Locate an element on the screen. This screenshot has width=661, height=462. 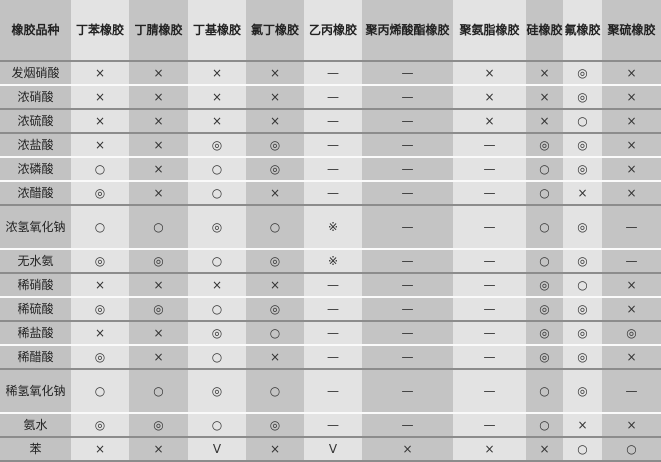
table-row: 氨水 ◎ ◎ ○ ◎ — — — ○ × × is located at coordinates (330, 425).